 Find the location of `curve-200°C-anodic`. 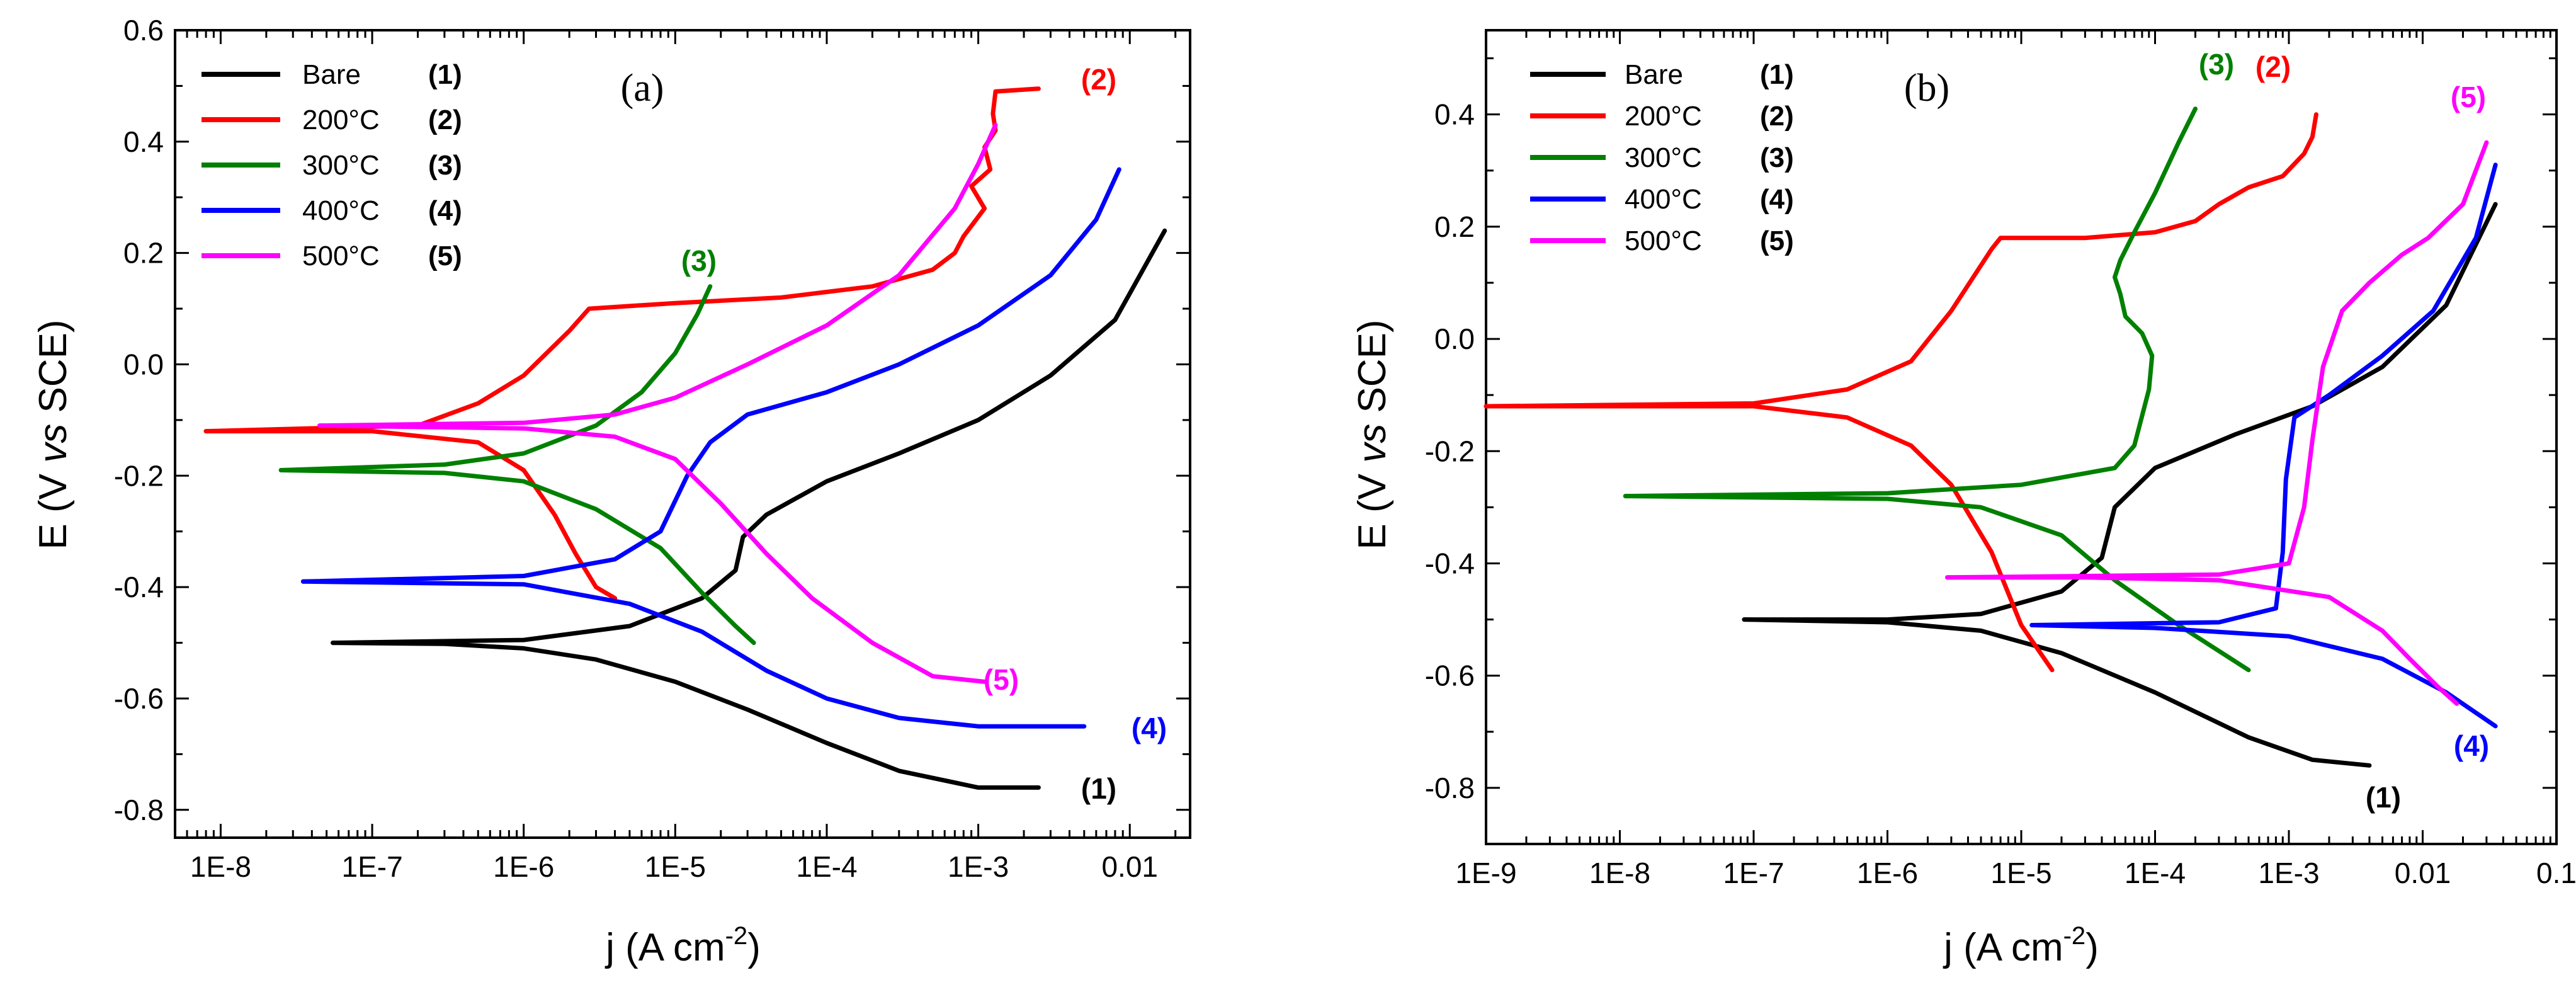

curve-200°C-anodic is located at coordinates (1901, 260).